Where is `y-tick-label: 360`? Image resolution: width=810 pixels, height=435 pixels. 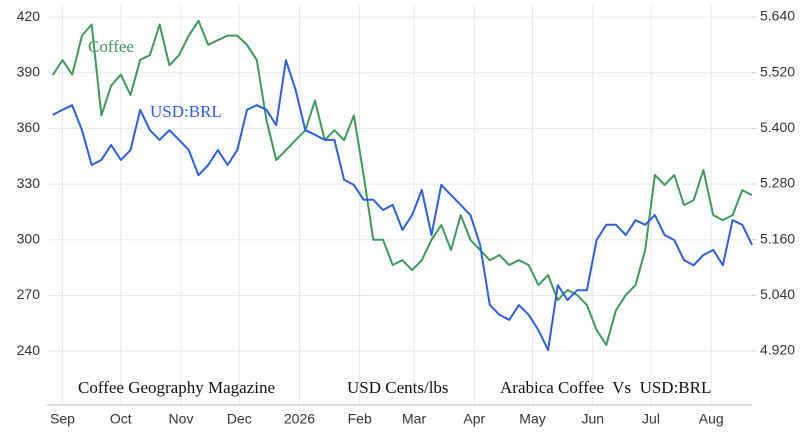 y-tick-label: 360 is located at coordinates (29, 127).